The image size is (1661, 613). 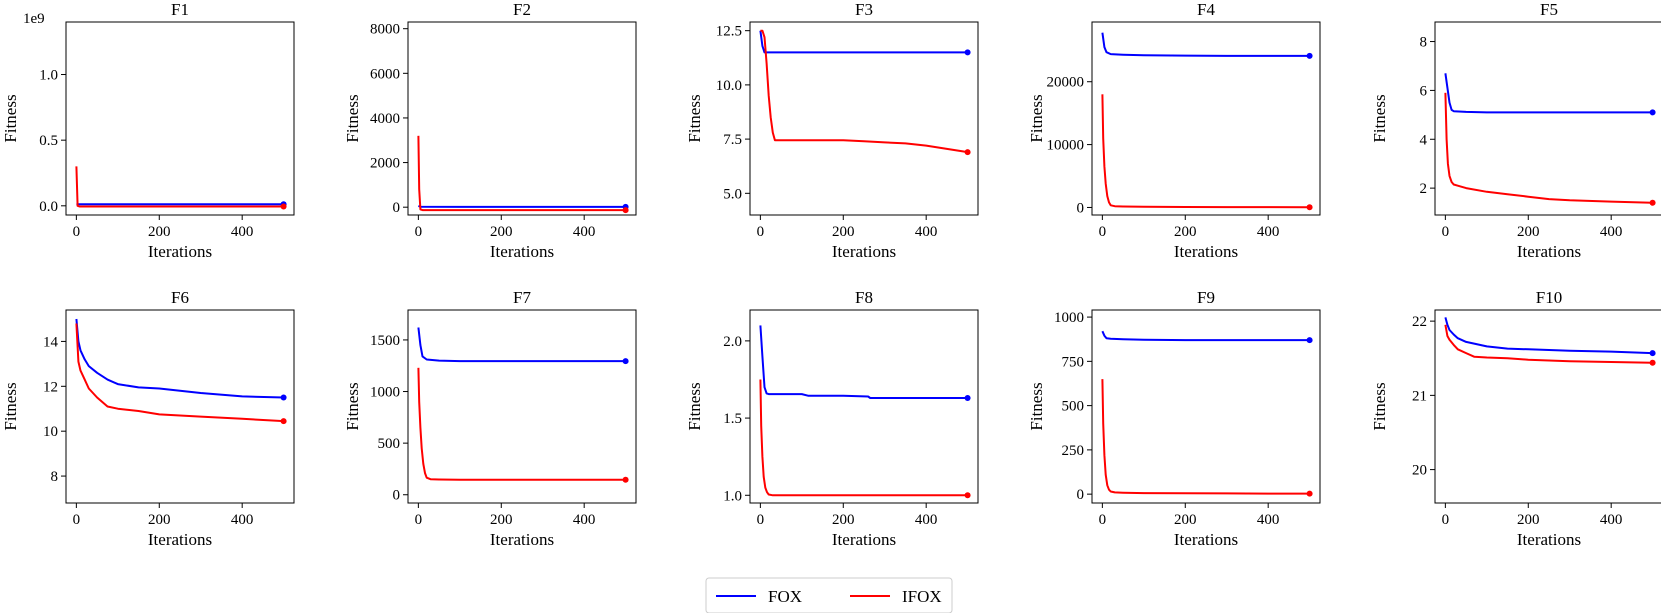 I want to click on y-offset-label: 1e9, so click(x=34, y=19).